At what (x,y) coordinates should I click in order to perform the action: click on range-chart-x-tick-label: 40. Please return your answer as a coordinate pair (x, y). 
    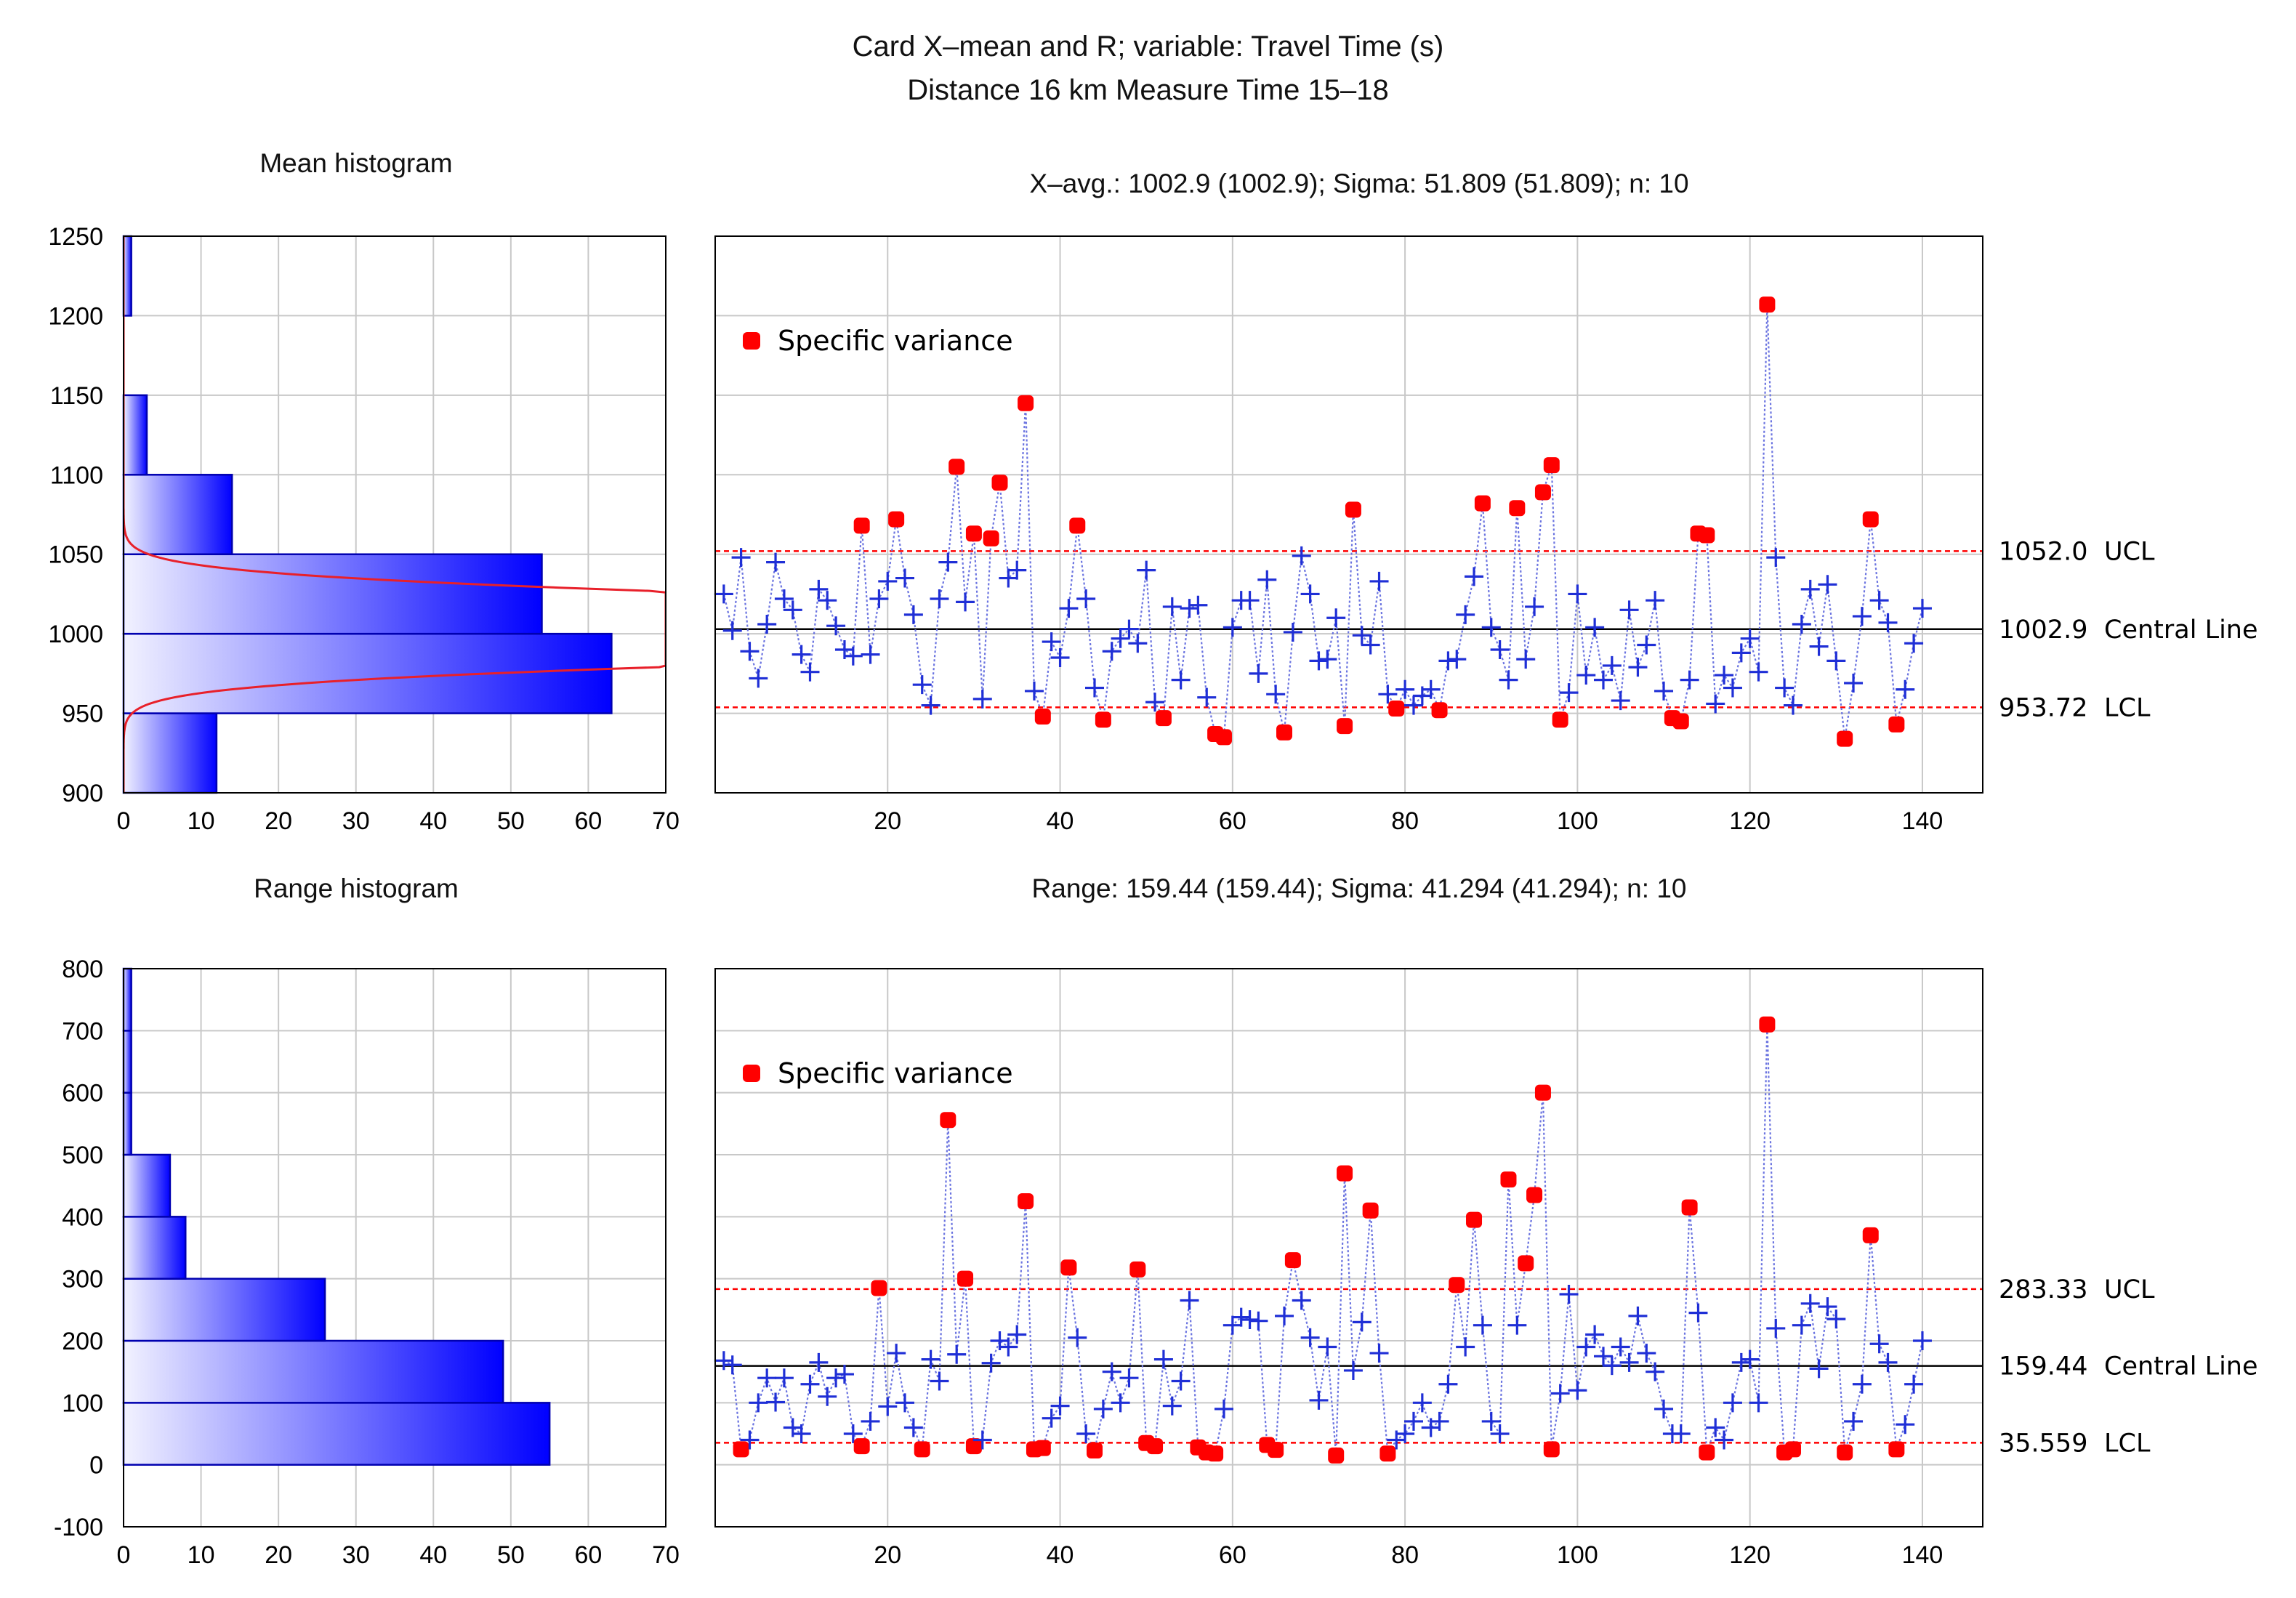
    Looking at the image, I should click on (1060, 1555).